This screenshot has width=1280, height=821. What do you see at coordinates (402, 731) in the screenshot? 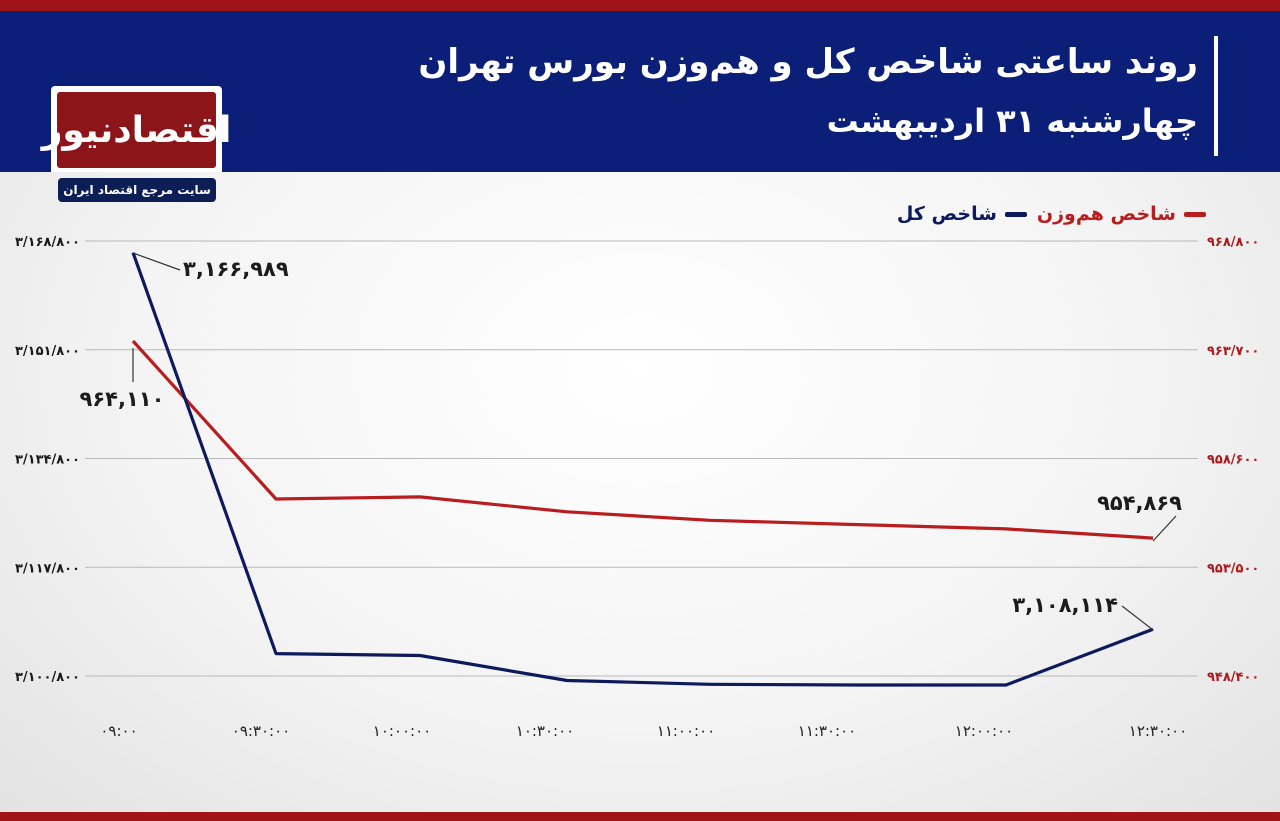
I see `x-tick-label: ۱۰:۰۰:۰۰` at bounding box center [402, 731].